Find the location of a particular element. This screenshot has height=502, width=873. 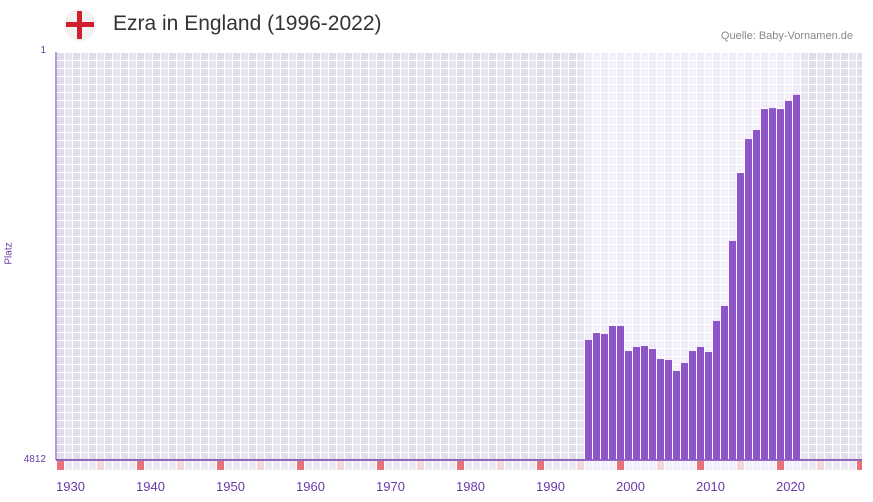

england-flag-icon is located at coordinates (80, 25).